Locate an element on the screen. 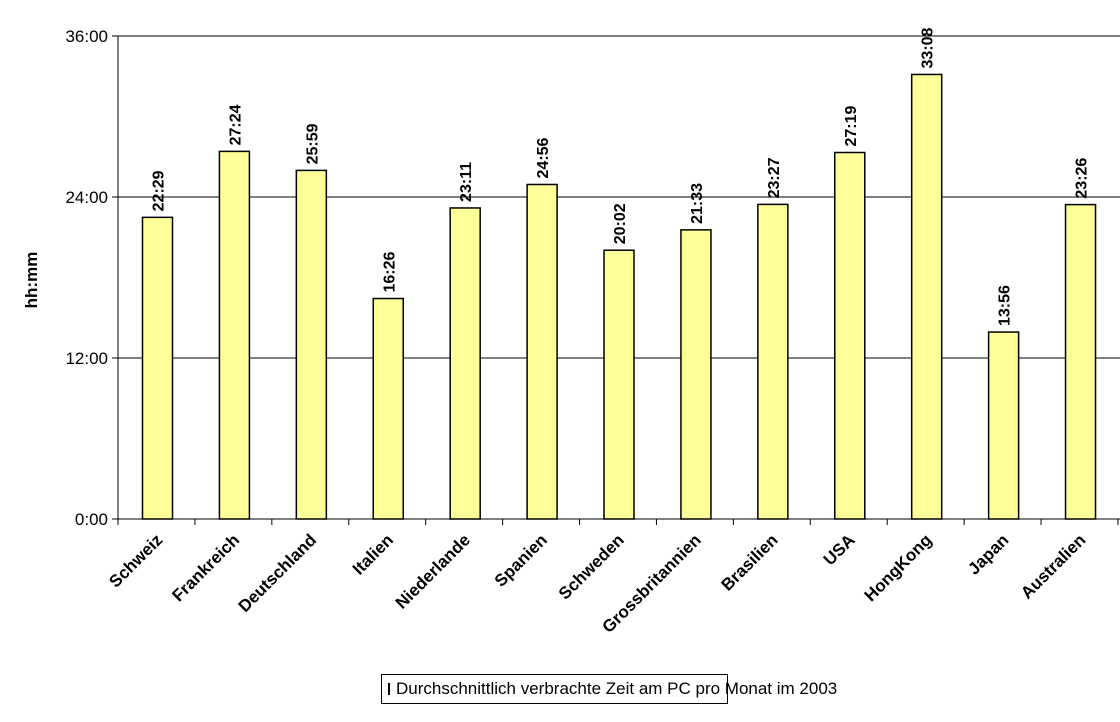 The height and width of the screenshot is (722, 1120). bar-deutschland is located at coordinates (311, 344).